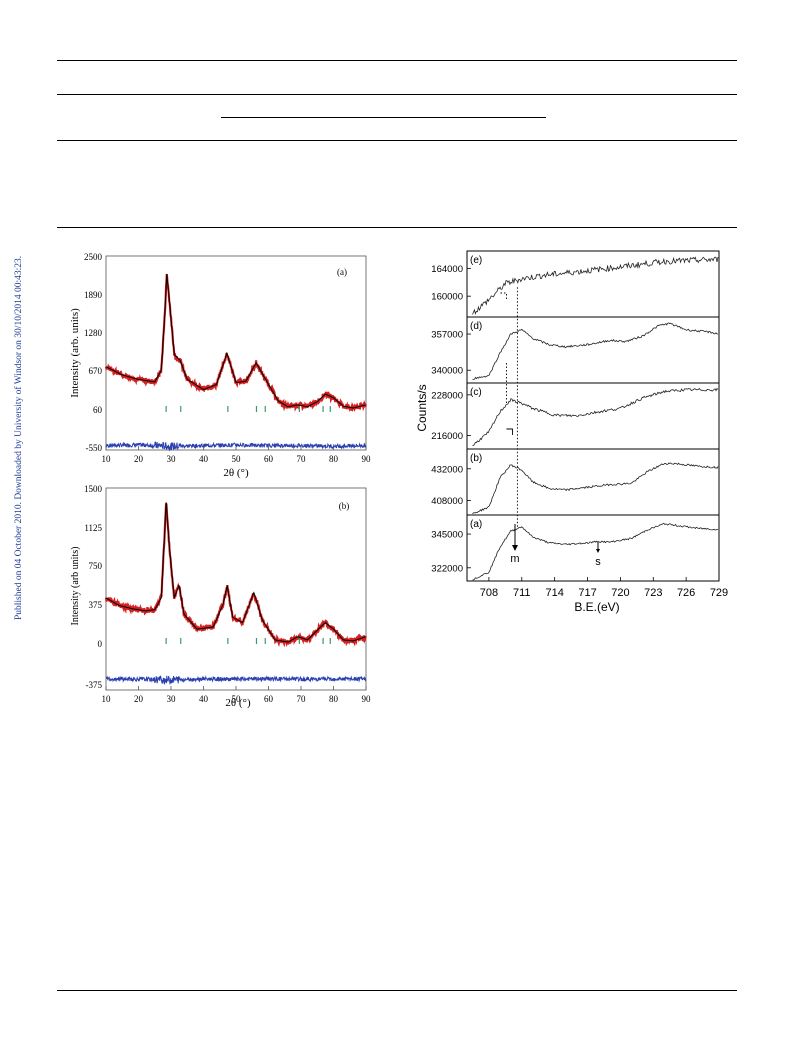 The image size is (793, 1039). Describe the element at coordinates (447, 371) in the screenshot. I see `xps-y-tick-label: 340000` at that location.